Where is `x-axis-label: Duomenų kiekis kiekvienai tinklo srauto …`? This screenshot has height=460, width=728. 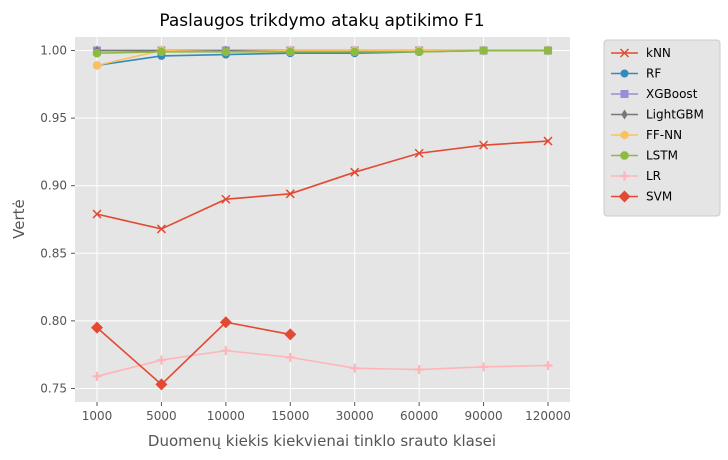 x-axis-label: Duomenų kiekis kiekvienai tinklo srauto … is located at coordinates (322, 441).